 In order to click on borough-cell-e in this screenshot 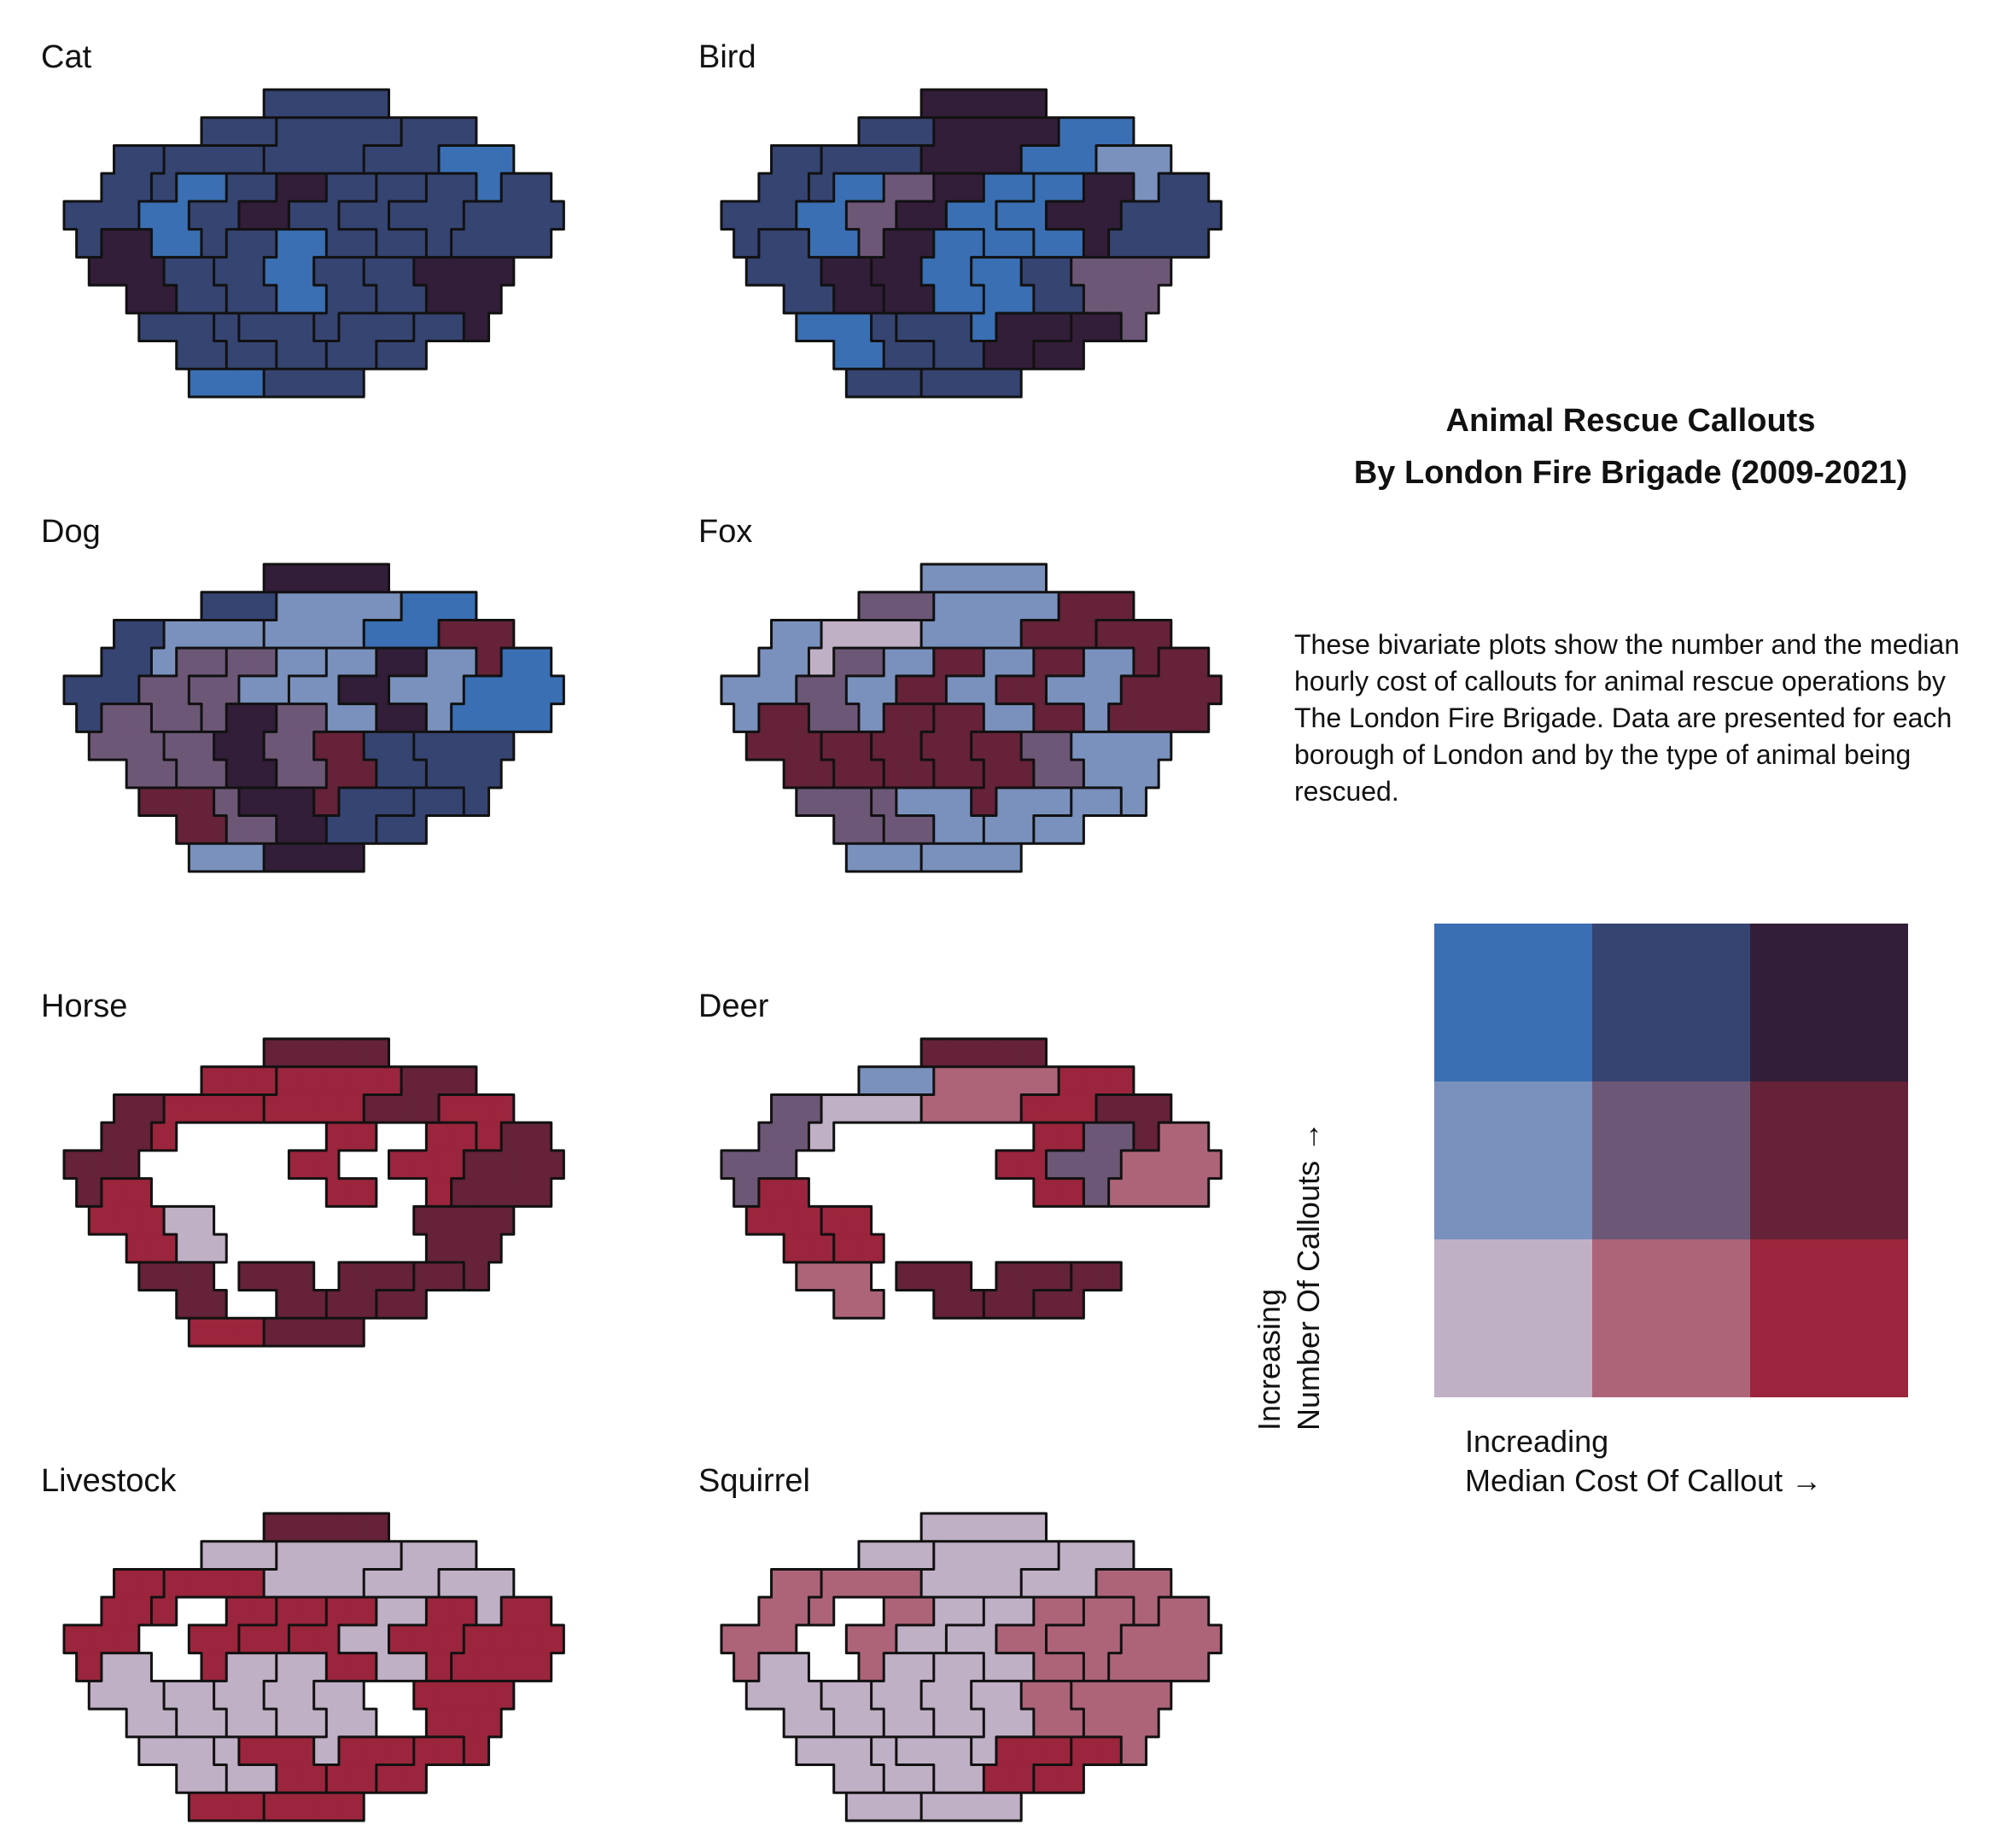, I will do `click(251, 1807)`.